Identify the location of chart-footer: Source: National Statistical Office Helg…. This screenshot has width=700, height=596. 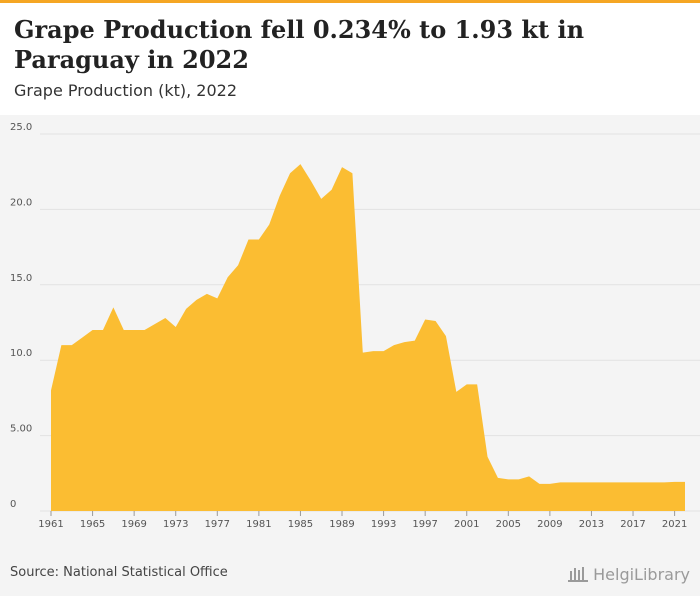
(350, 575).